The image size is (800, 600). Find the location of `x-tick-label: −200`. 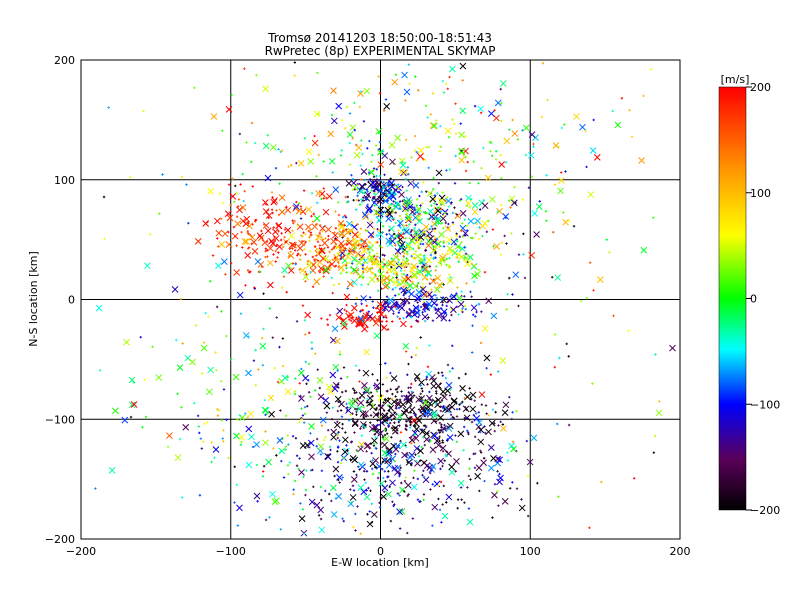

x-tick-label: −200 is located at coordinates (81, 551).